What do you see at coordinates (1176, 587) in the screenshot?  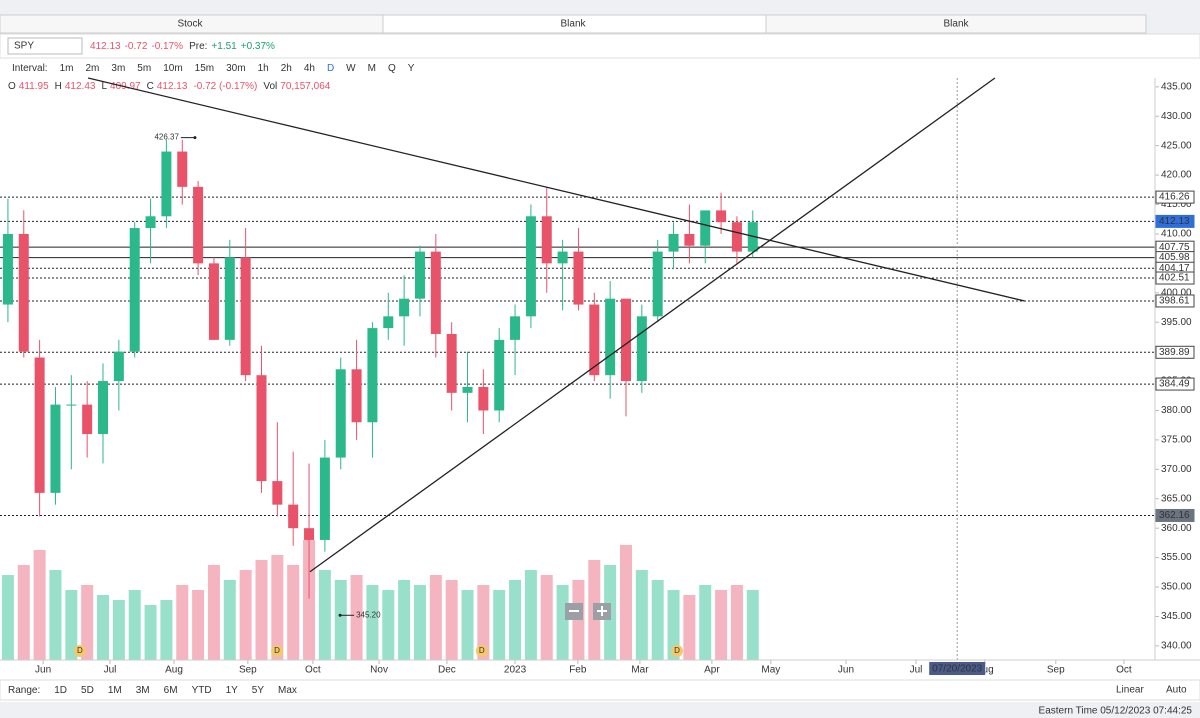 I see `y-tick-label: 350.00` at bounding box center [1176, 587].